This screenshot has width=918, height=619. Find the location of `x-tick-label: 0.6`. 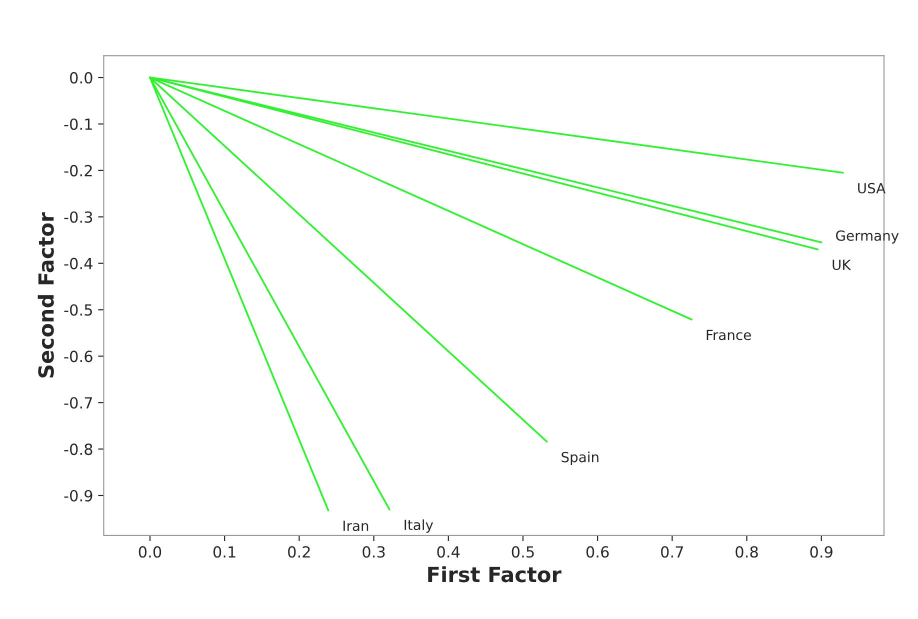

x-tick-label: 0.6 is located at coordinates (597, 552).